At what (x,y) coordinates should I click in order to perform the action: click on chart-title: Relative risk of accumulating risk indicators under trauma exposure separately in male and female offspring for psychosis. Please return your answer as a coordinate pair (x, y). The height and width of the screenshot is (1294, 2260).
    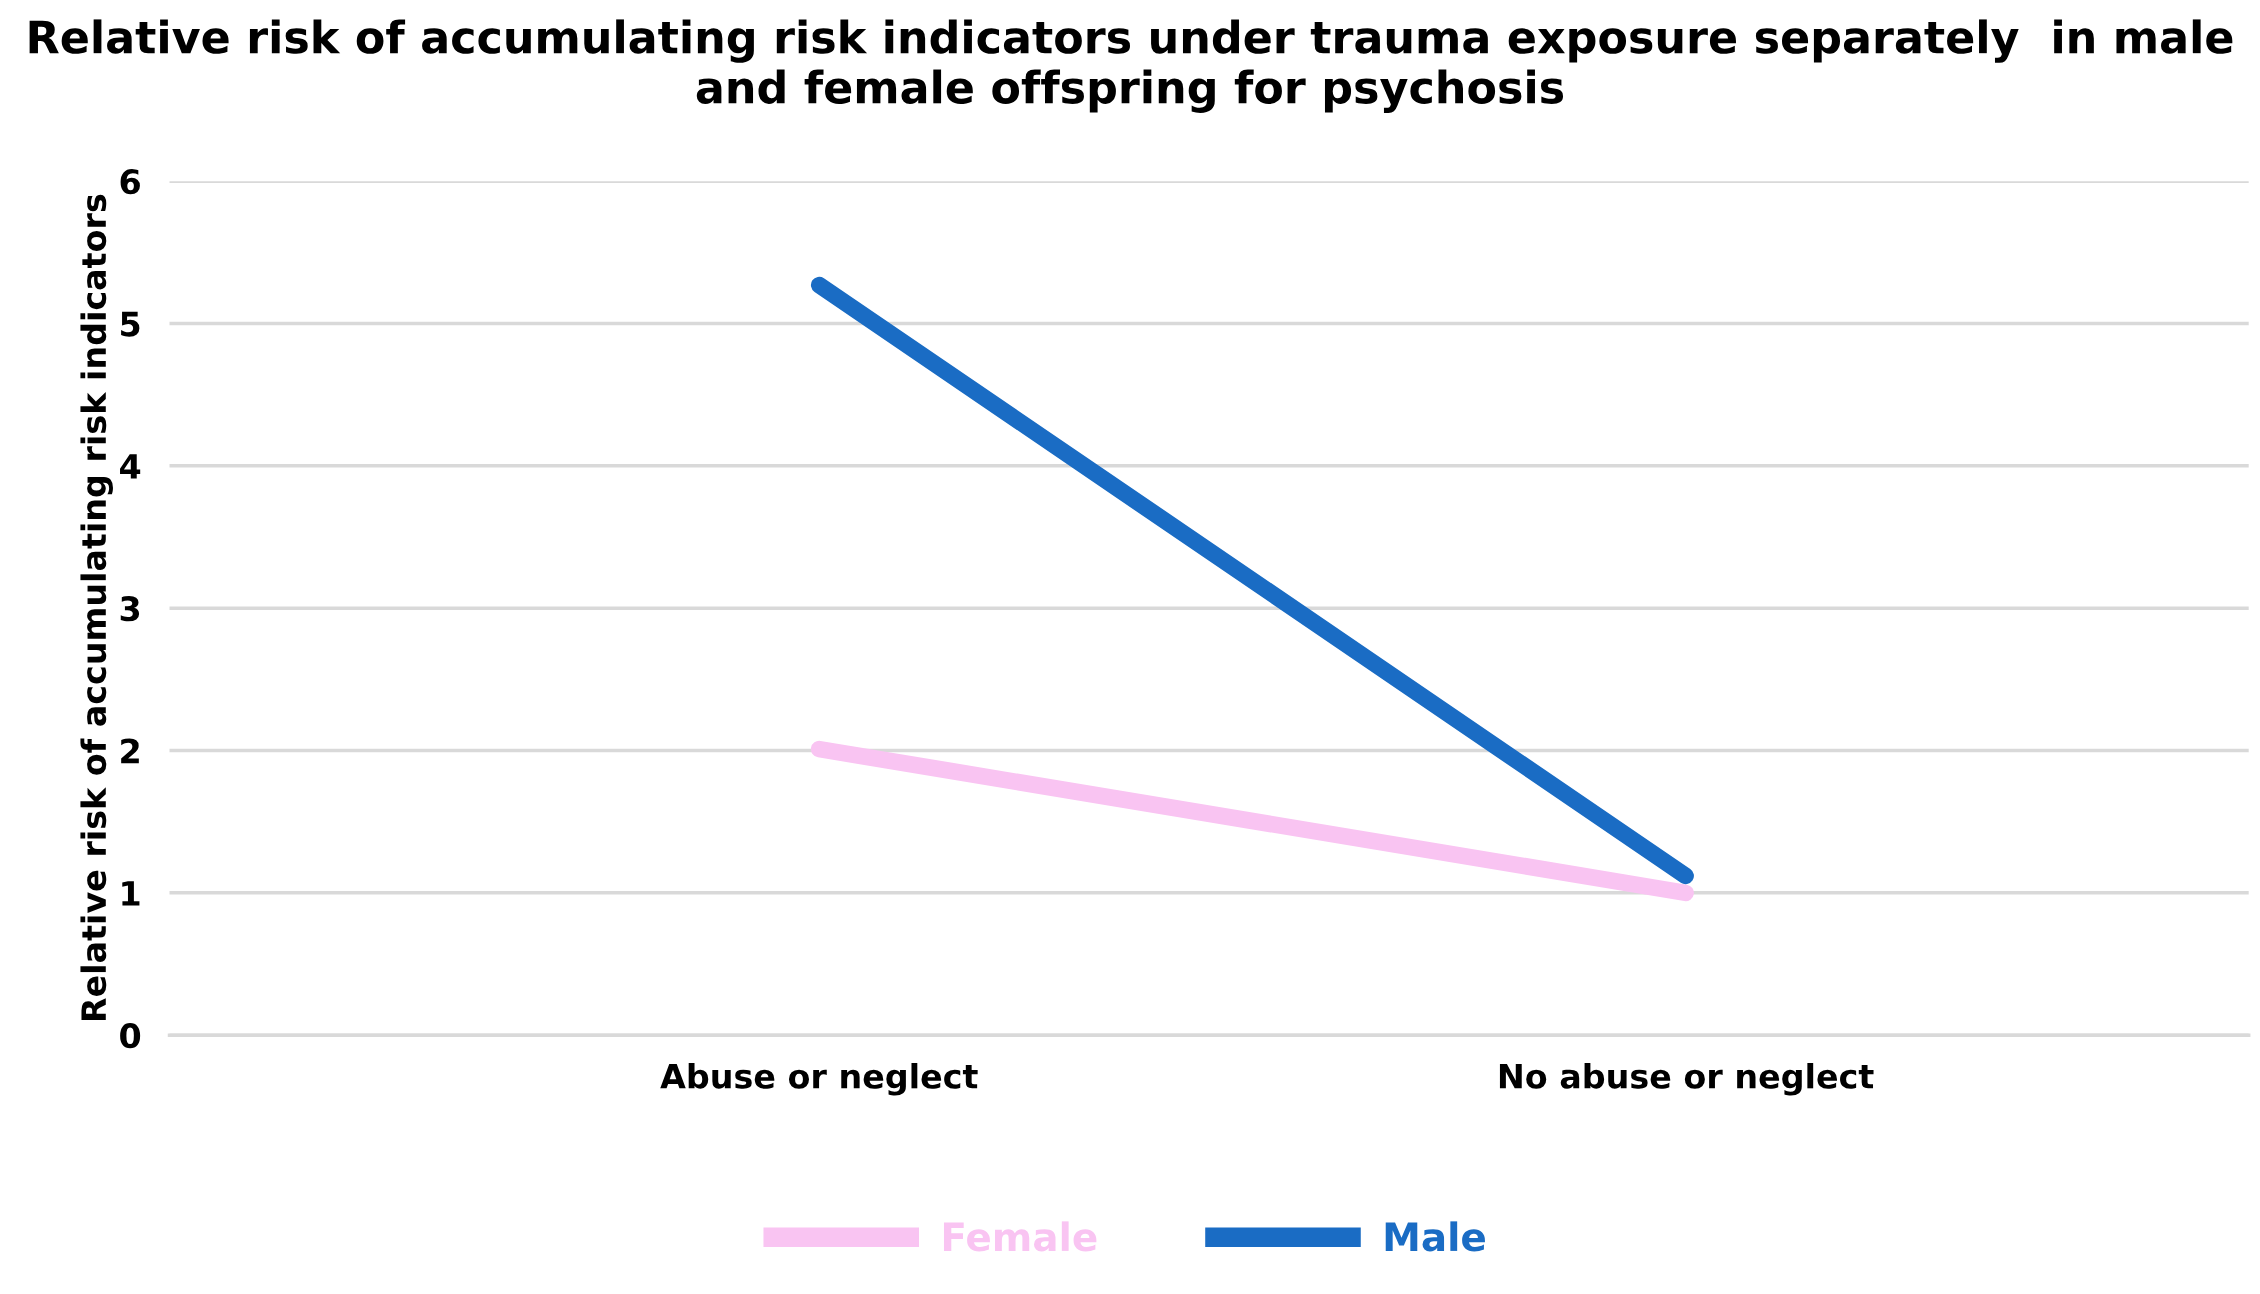
    Looking at the image, I should click on (1131, 66).